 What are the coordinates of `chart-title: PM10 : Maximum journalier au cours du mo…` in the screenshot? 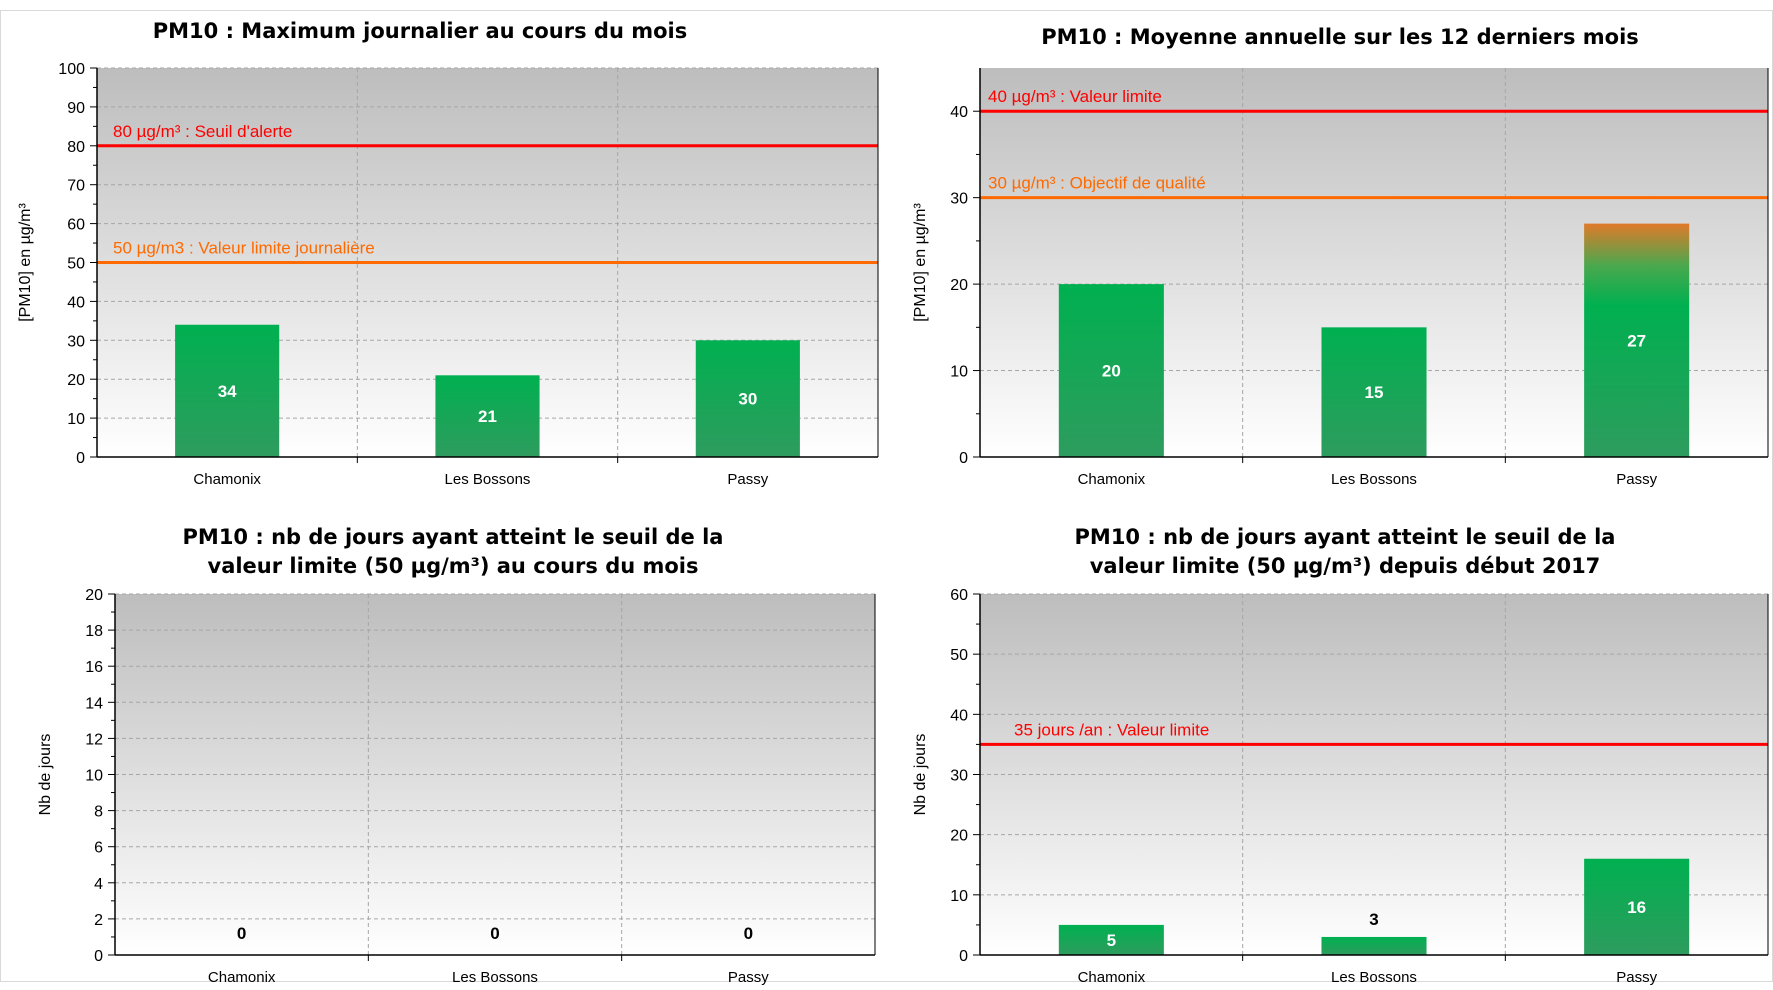 It's located at (420, 31).